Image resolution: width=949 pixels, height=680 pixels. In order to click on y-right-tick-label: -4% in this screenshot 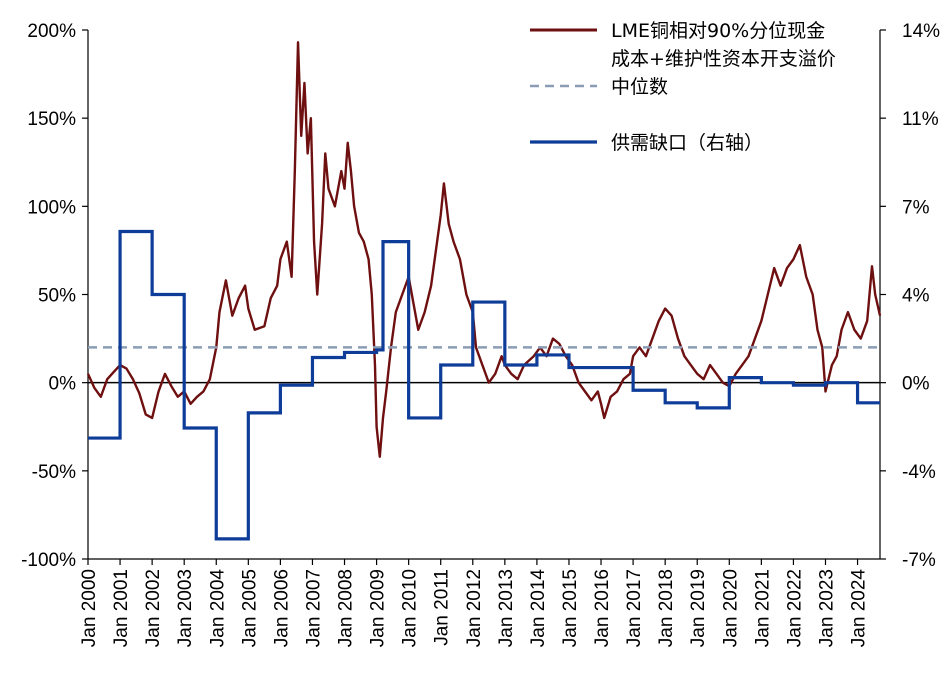, I will do `click(919, 472)`.